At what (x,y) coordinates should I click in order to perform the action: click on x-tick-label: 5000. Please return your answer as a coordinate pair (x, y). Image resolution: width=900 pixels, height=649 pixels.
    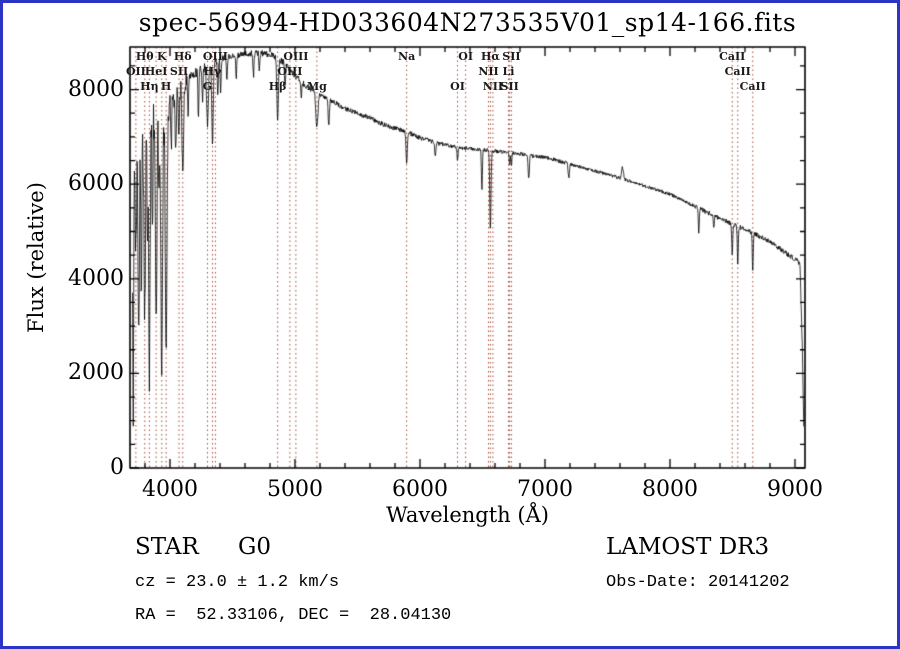
    Looking at the image, I should click on (295, 489).